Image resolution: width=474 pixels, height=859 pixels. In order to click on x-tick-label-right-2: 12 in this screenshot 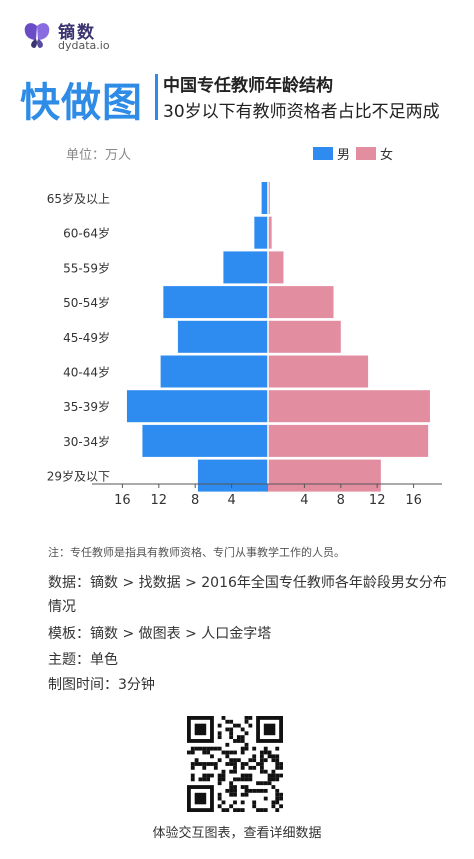, I will do `click(377, 500)`.